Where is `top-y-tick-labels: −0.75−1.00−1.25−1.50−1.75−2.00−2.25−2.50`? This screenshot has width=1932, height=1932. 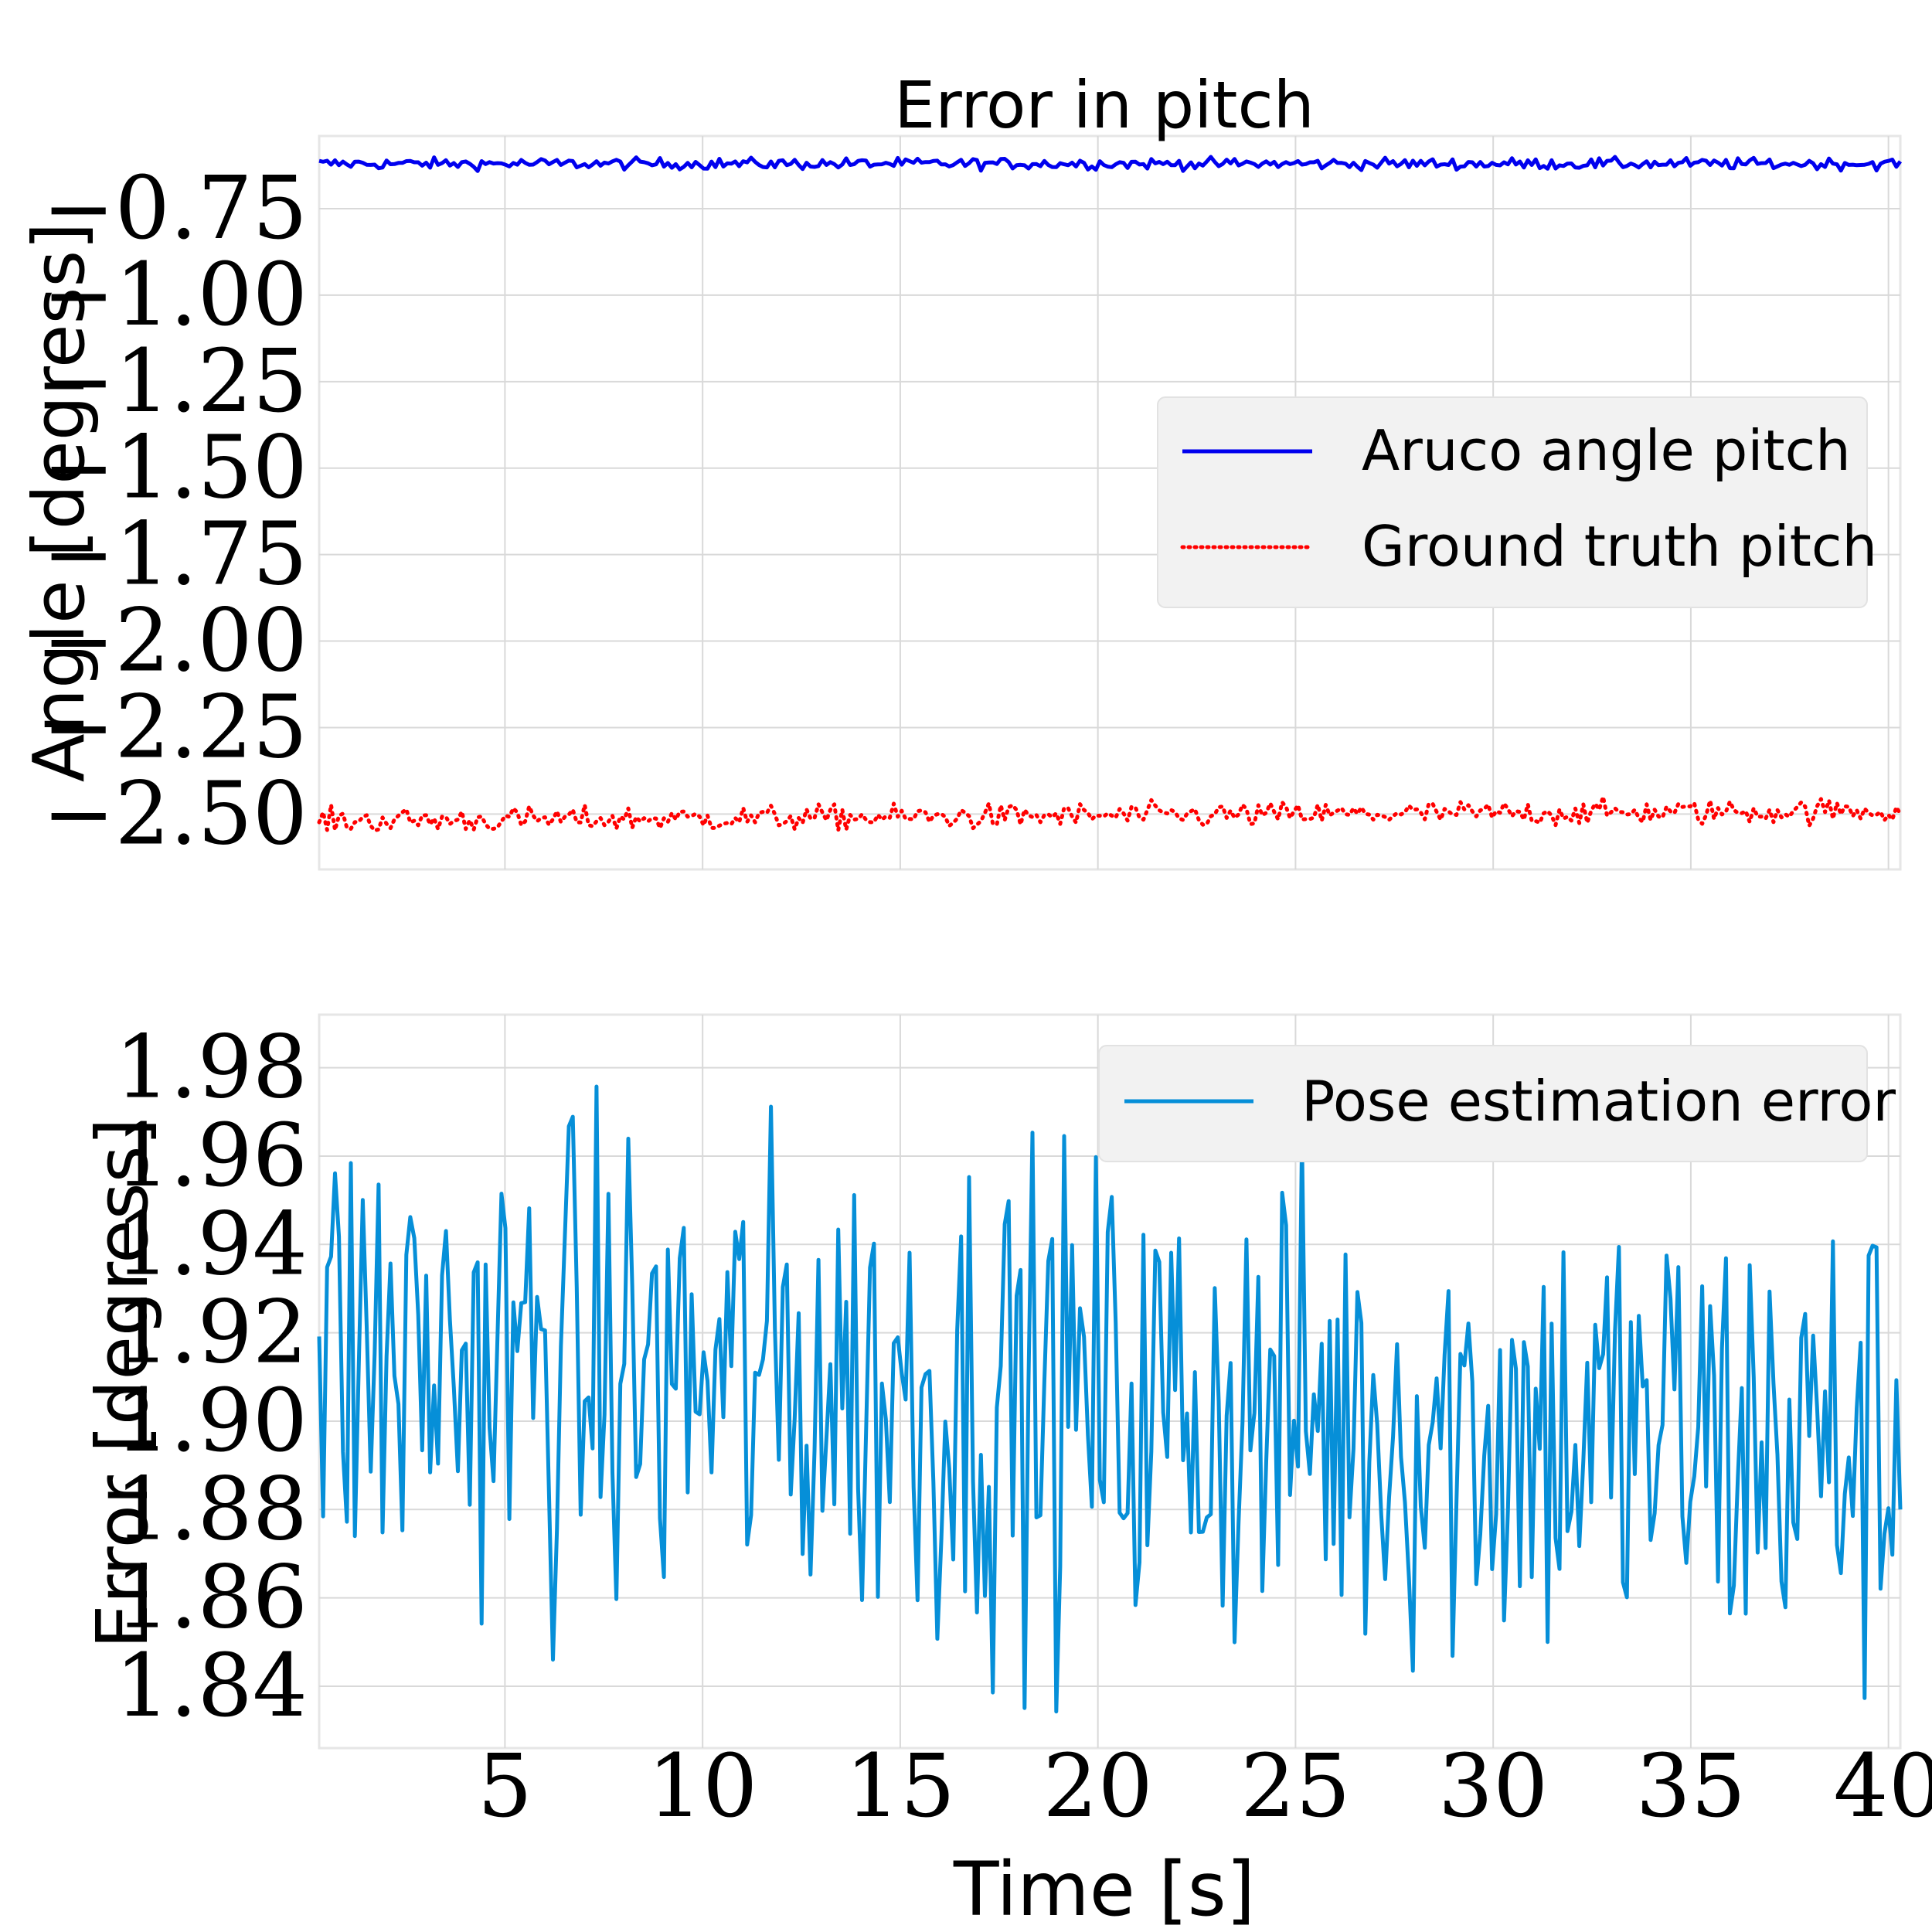 top-y-tick-labels: −0.75−1.00−1.25−1.50−1.75−2.00−2.25−2.50 is located at coordinates (176, 511).